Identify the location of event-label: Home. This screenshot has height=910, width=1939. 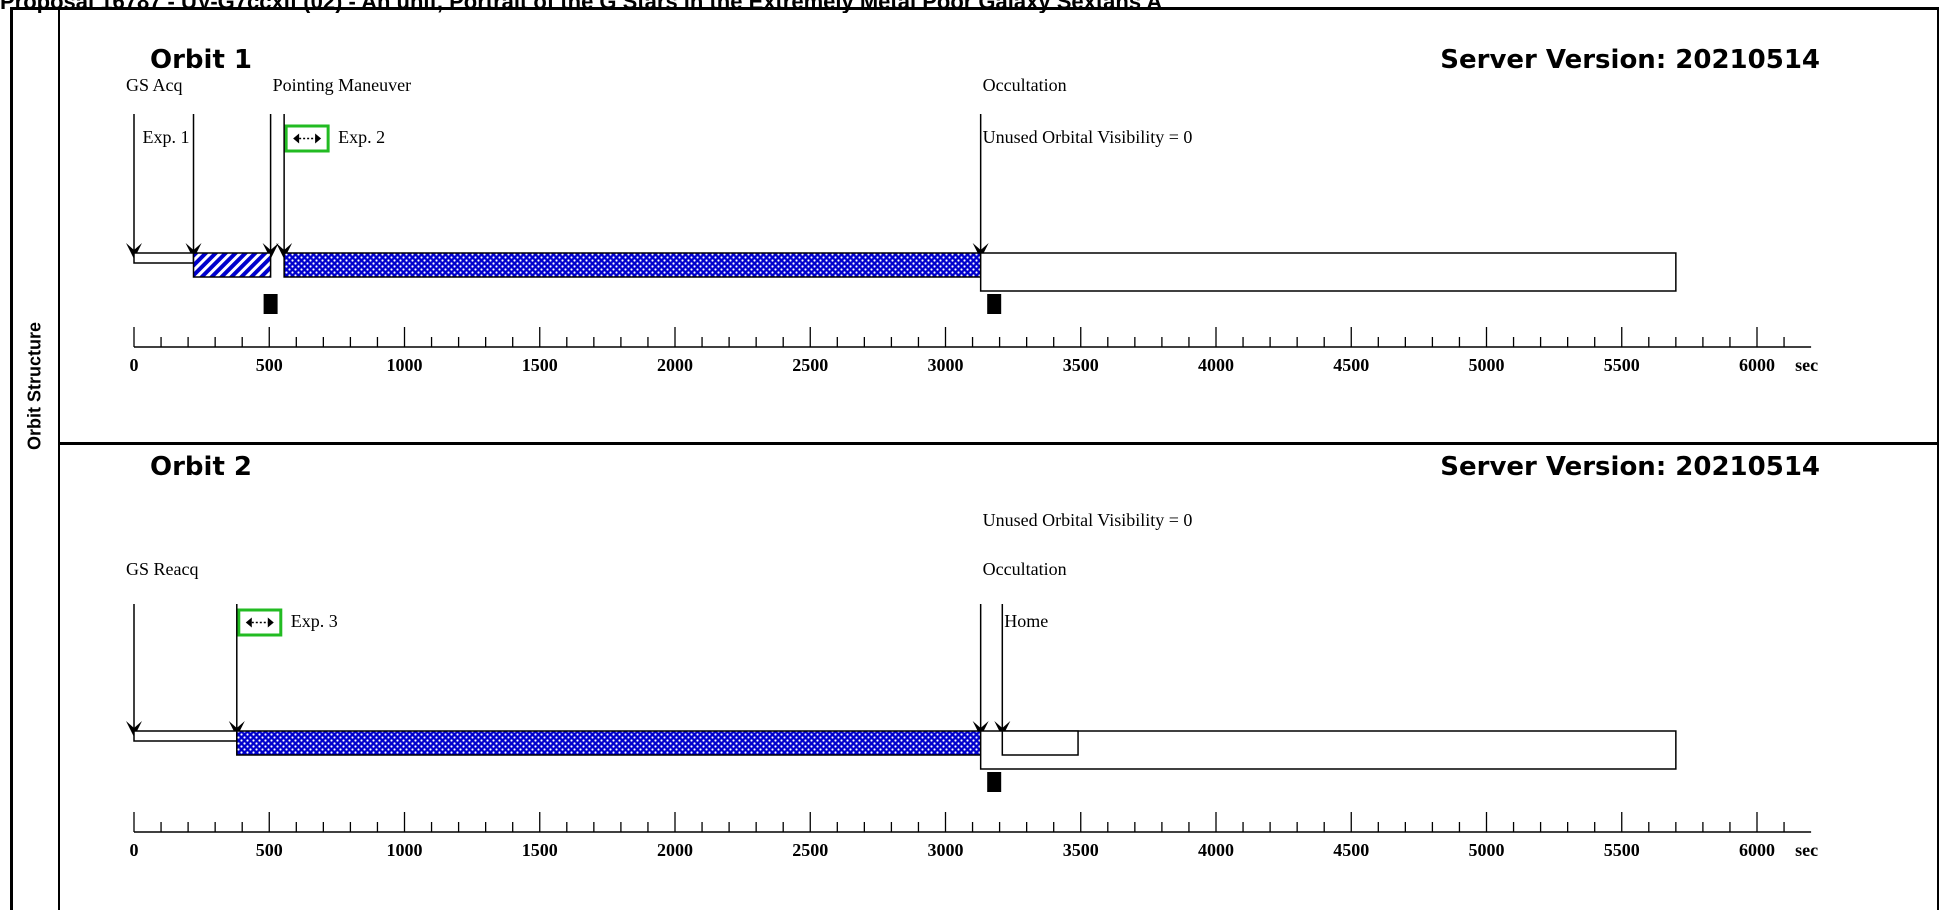
(1026, 621).